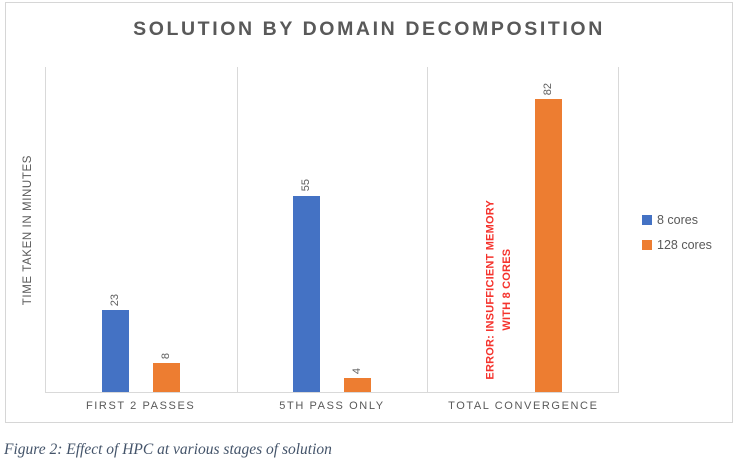 Image resolution: width=736 pixels, height=466 pixels. Describe the element at coordinates (357, 384) in the screenshot. I see `bar-128-cores-5th-pass-only` at that location.